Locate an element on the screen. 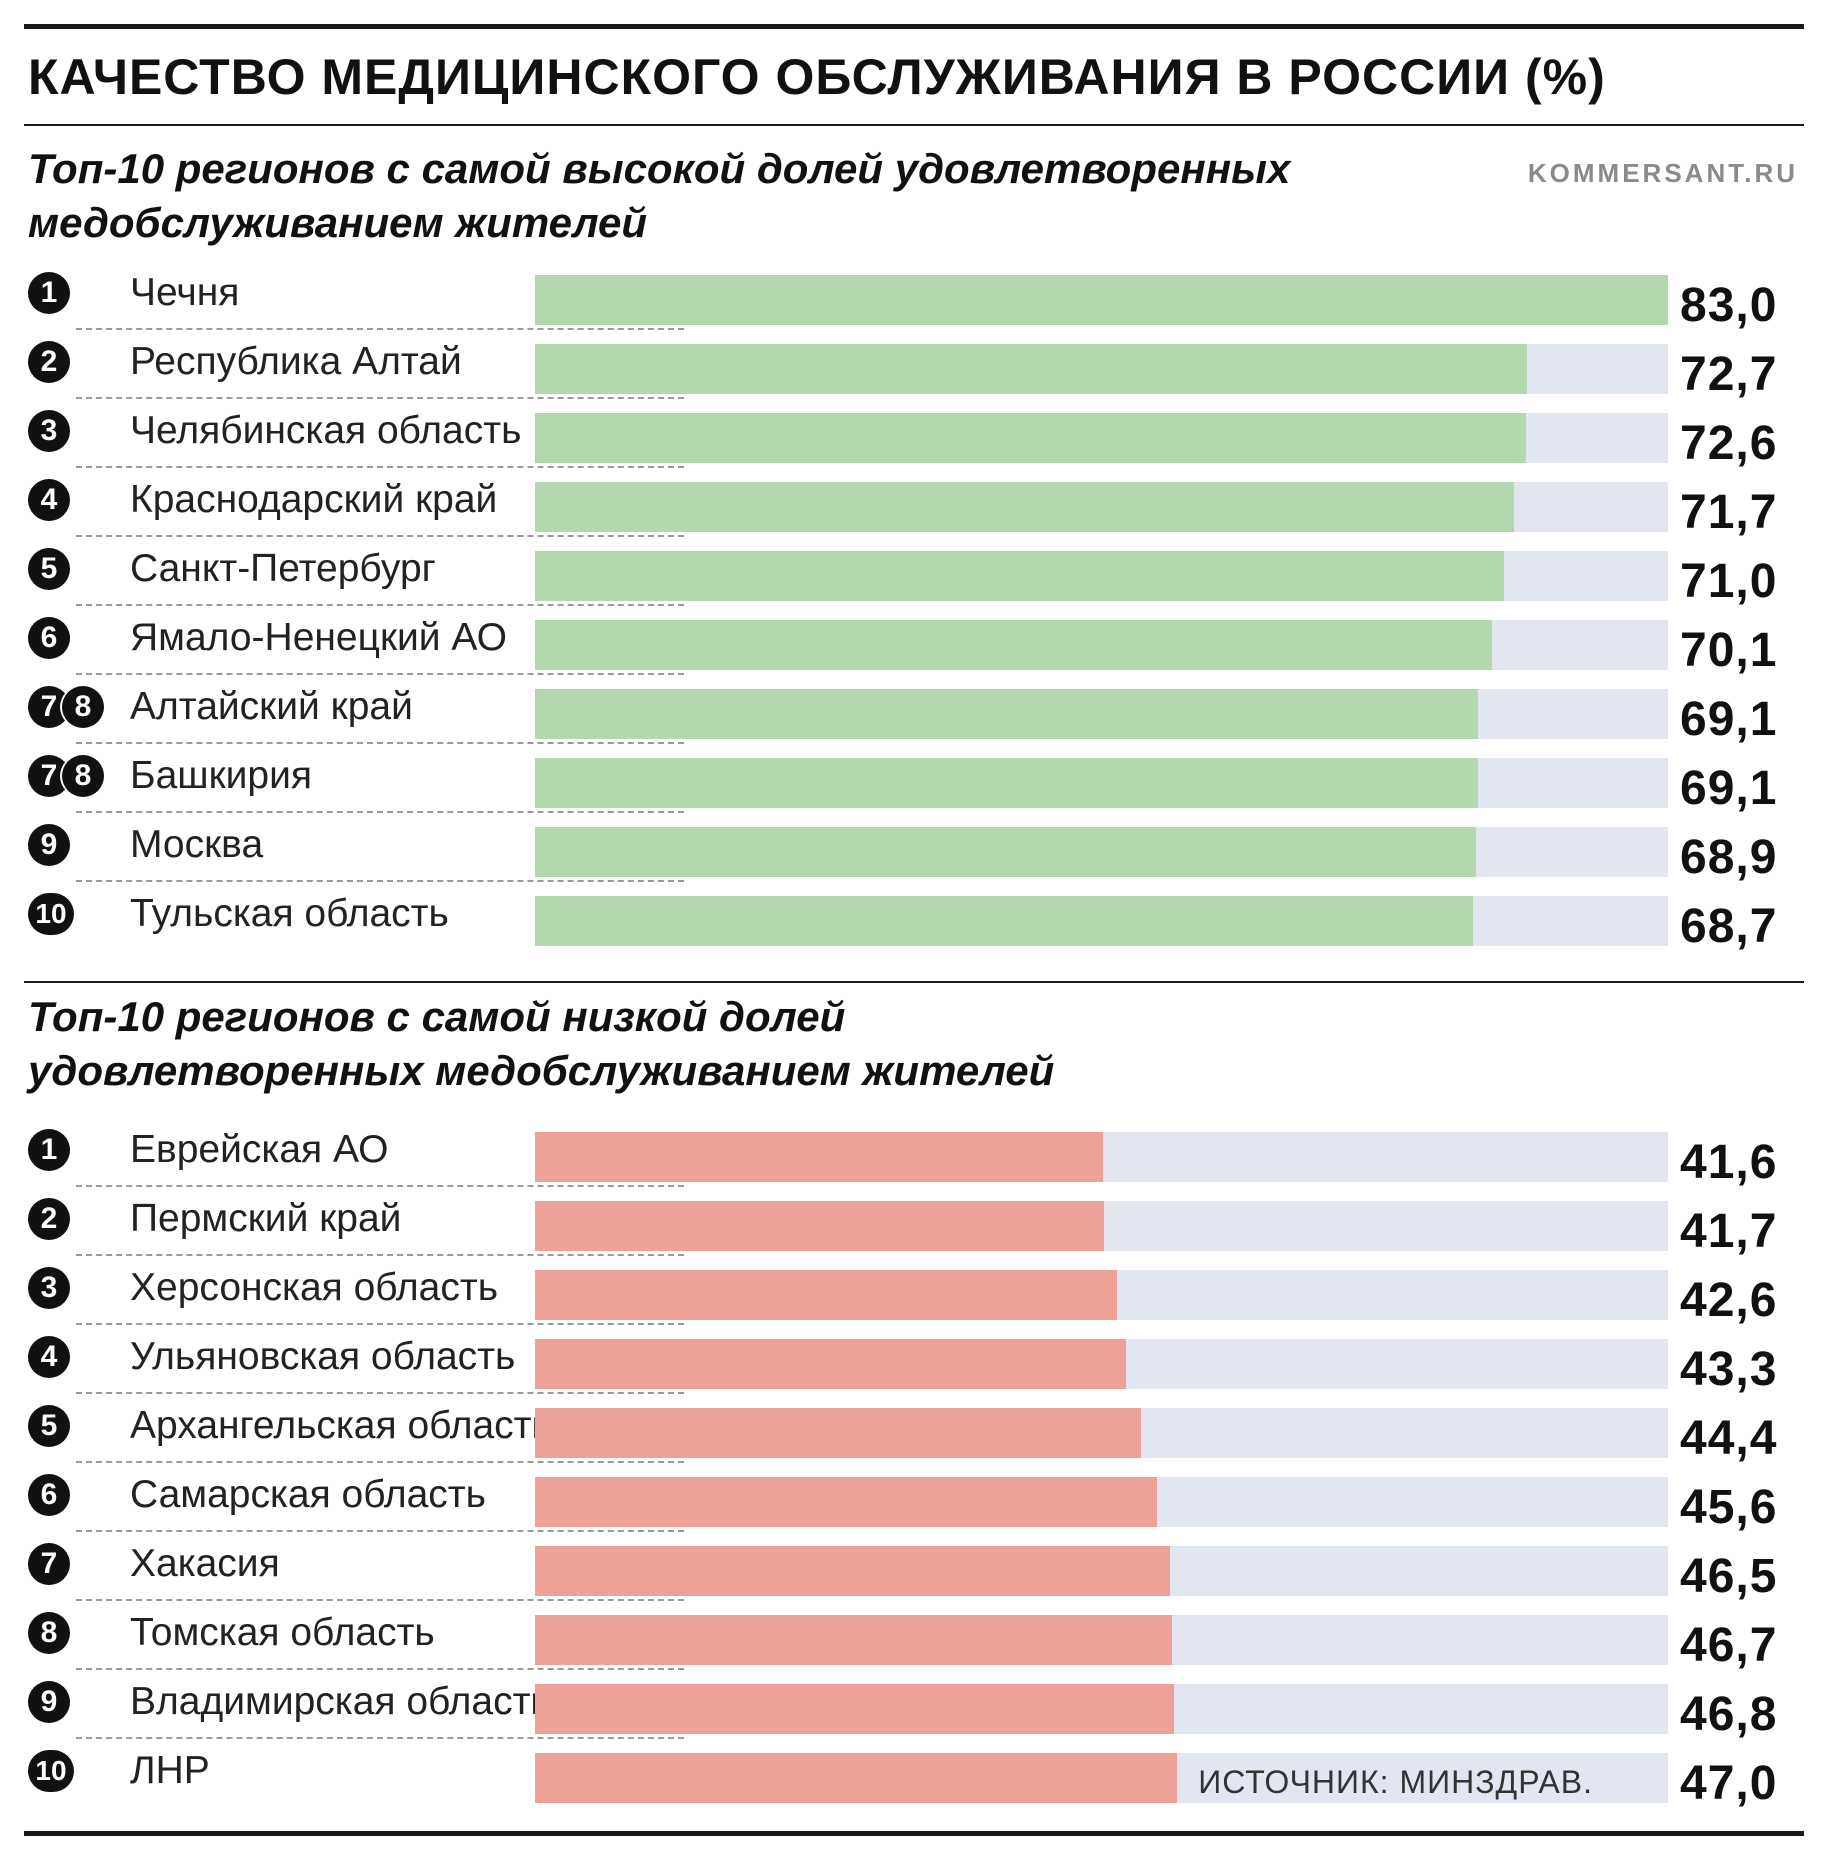 Image resolution: width=1828 pixels, height=1856 pixels. region-label: Самарская область is located at coordinates (308, 1494).